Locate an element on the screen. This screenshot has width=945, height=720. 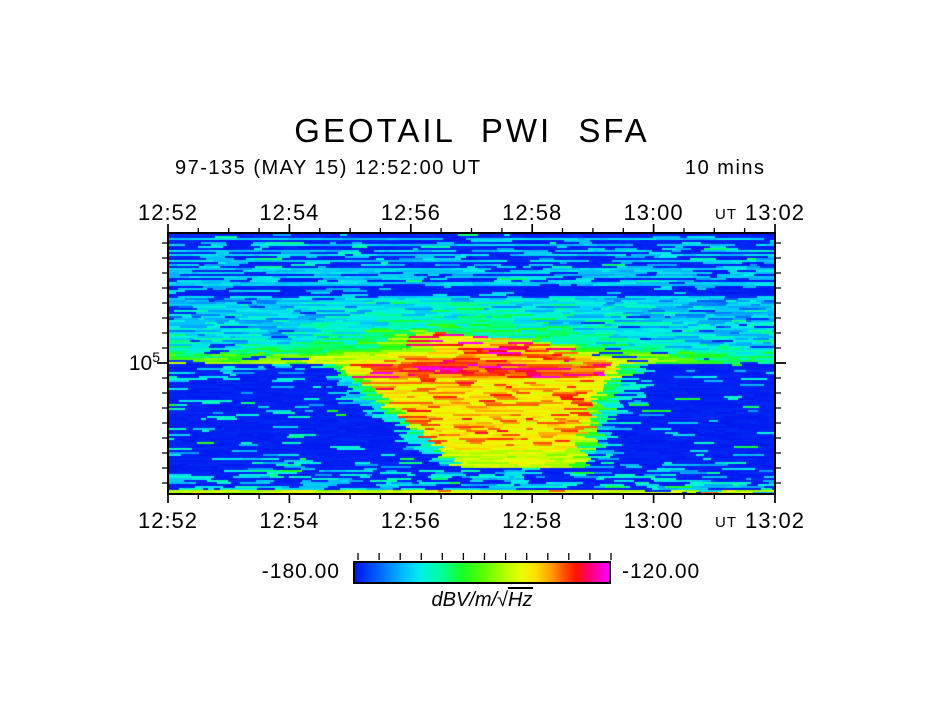
units-prefix: dBV/m/ is located at coordinates (464, 600).